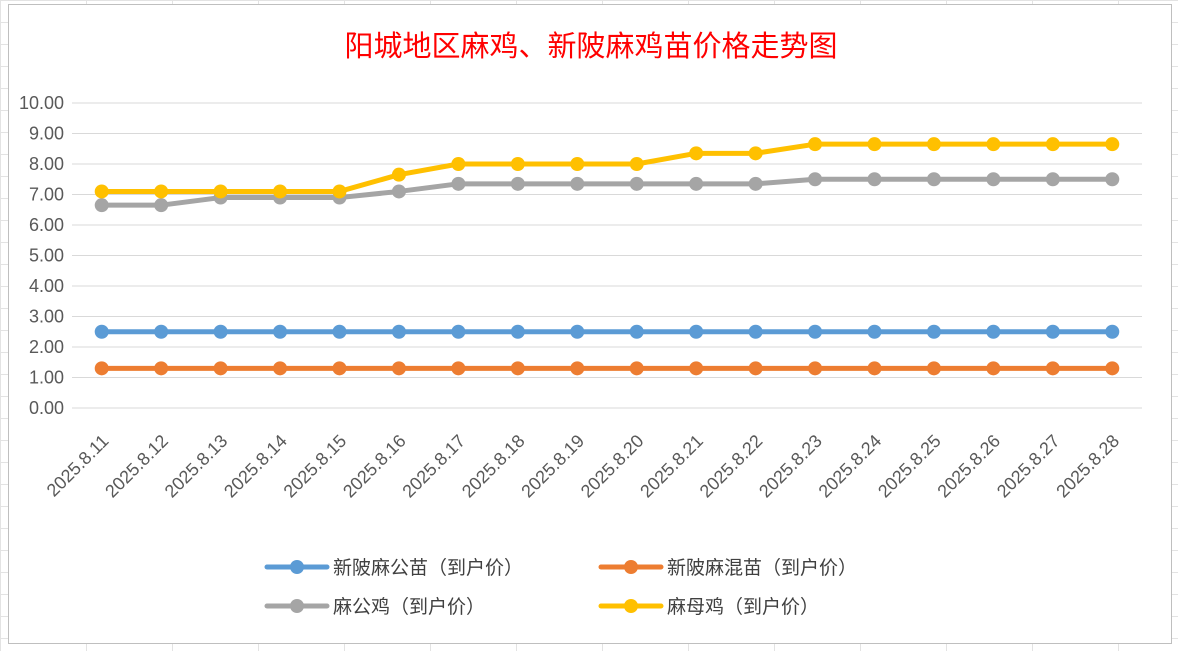  I want to click on y-tick-label: 3.00, so click(46, 317).